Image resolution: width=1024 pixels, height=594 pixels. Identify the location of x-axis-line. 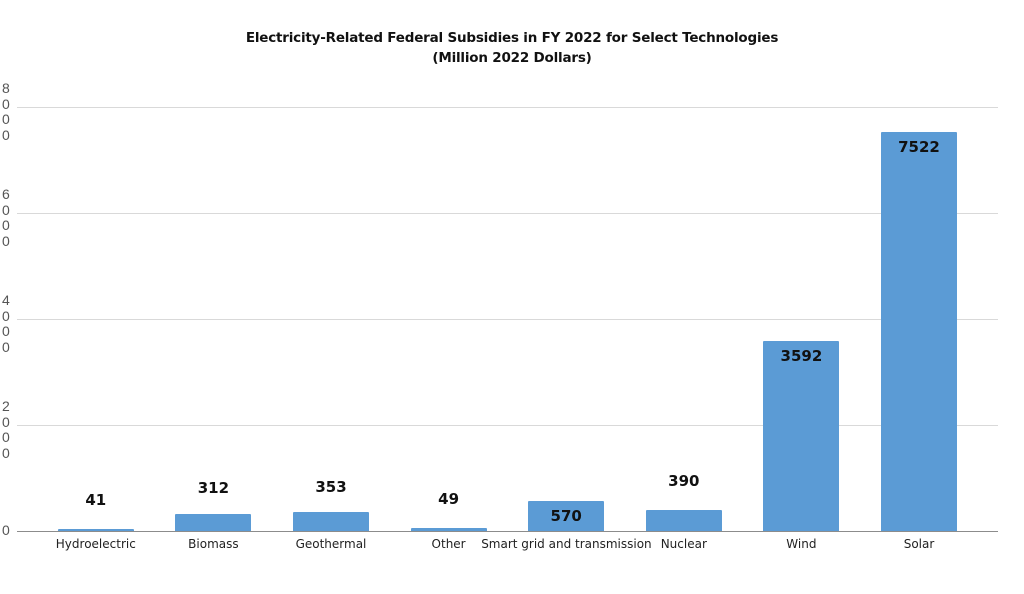
(507, 531).